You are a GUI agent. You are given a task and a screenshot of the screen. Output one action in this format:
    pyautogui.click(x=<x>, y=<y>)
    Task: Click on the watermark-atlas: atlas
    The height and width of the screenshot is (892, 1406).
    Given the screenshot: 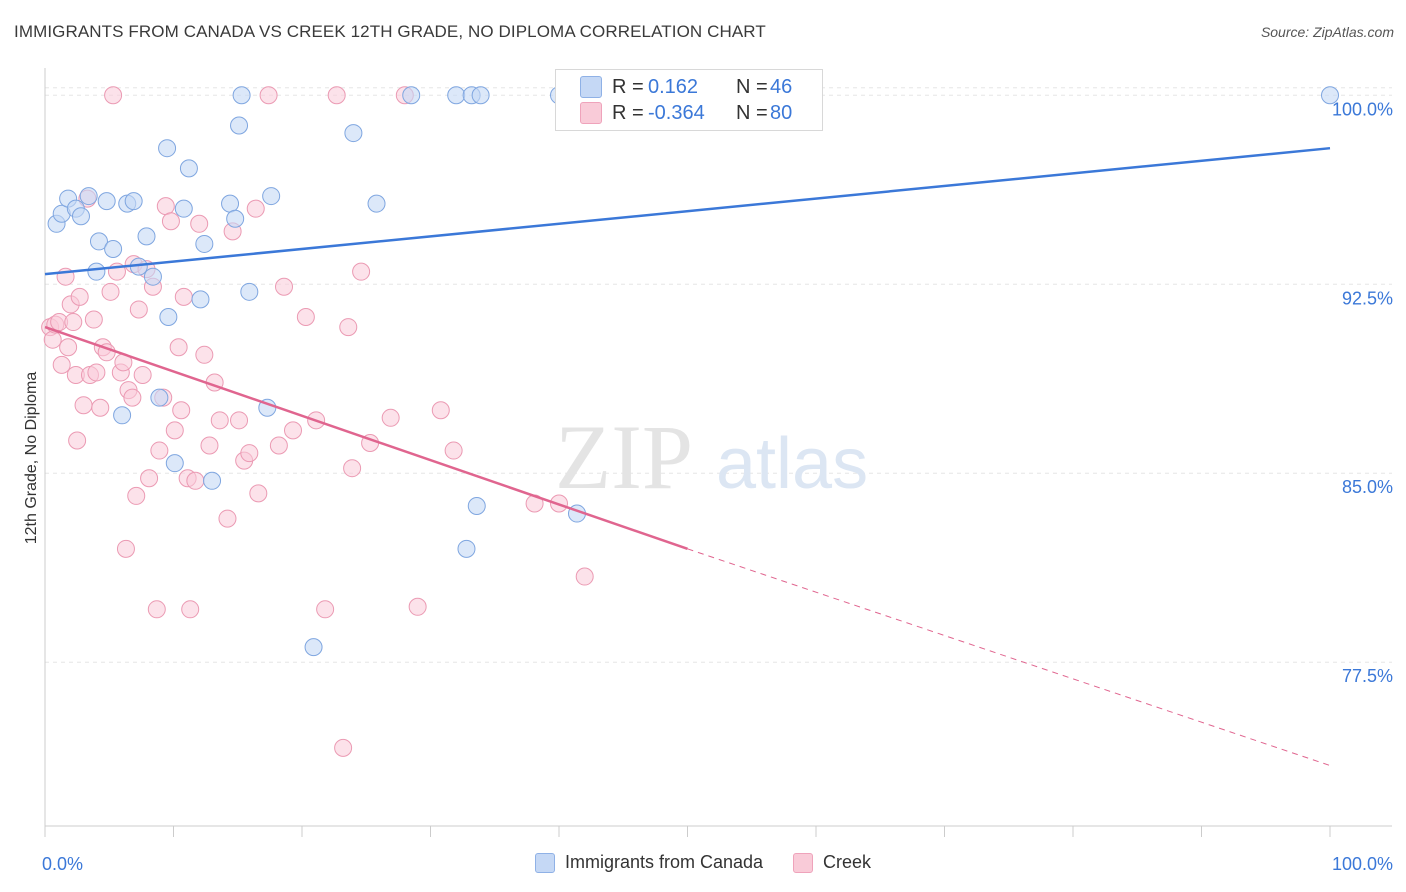 What is the action you would take?
    pyautogui.click(x=792, y=464)
    